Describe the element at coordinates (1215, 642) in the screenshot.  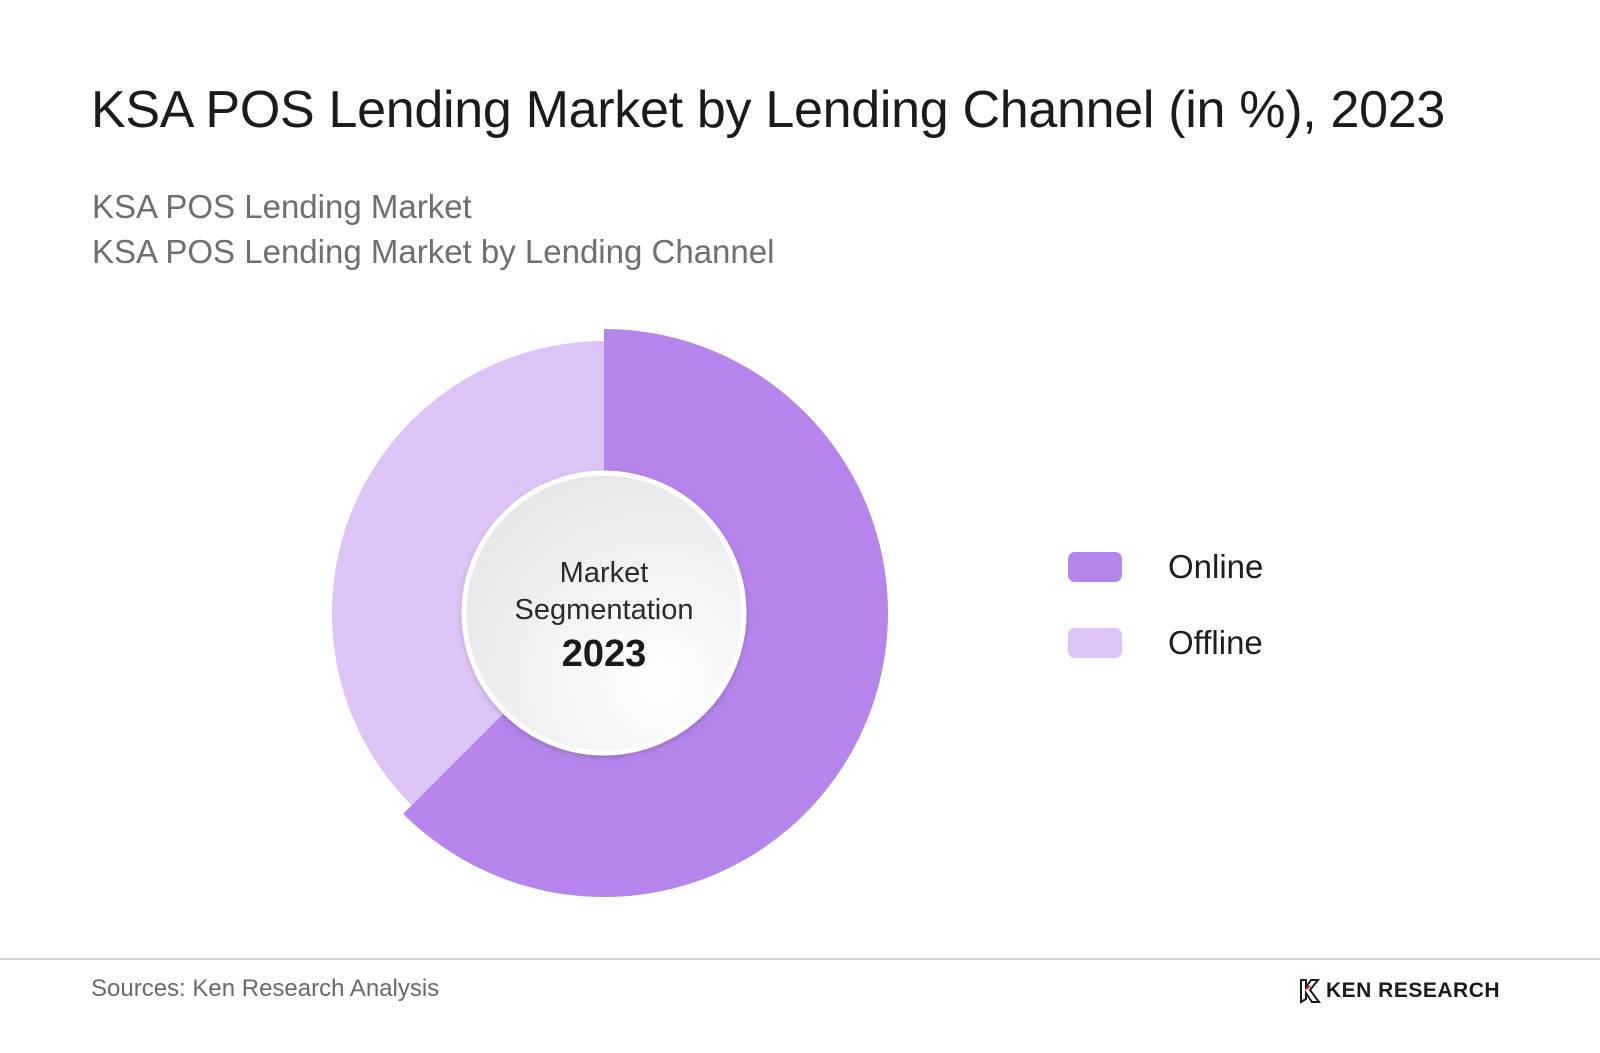
I see `legend-label-offline: Offline` at that location.